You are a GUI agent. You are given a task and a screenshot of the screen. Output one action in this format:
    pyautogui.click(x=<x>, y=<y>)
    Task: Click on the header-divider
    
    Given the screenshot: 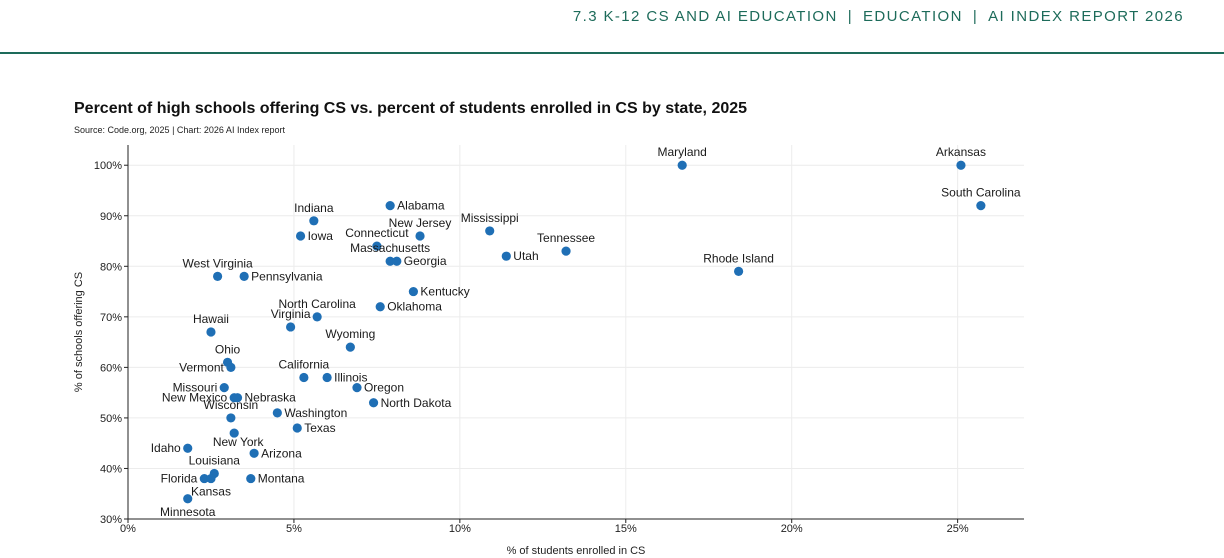 What is the action you would take?
    pyautogui.click(x=612, y=53)
    